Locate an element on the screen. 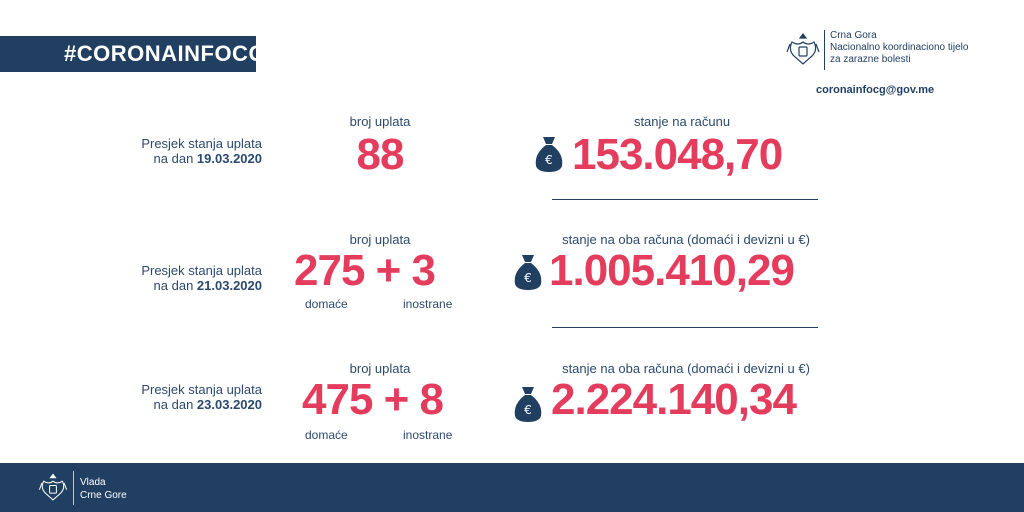  footer-text: Vlada Crne Gore is located at coordinates (103, 489).